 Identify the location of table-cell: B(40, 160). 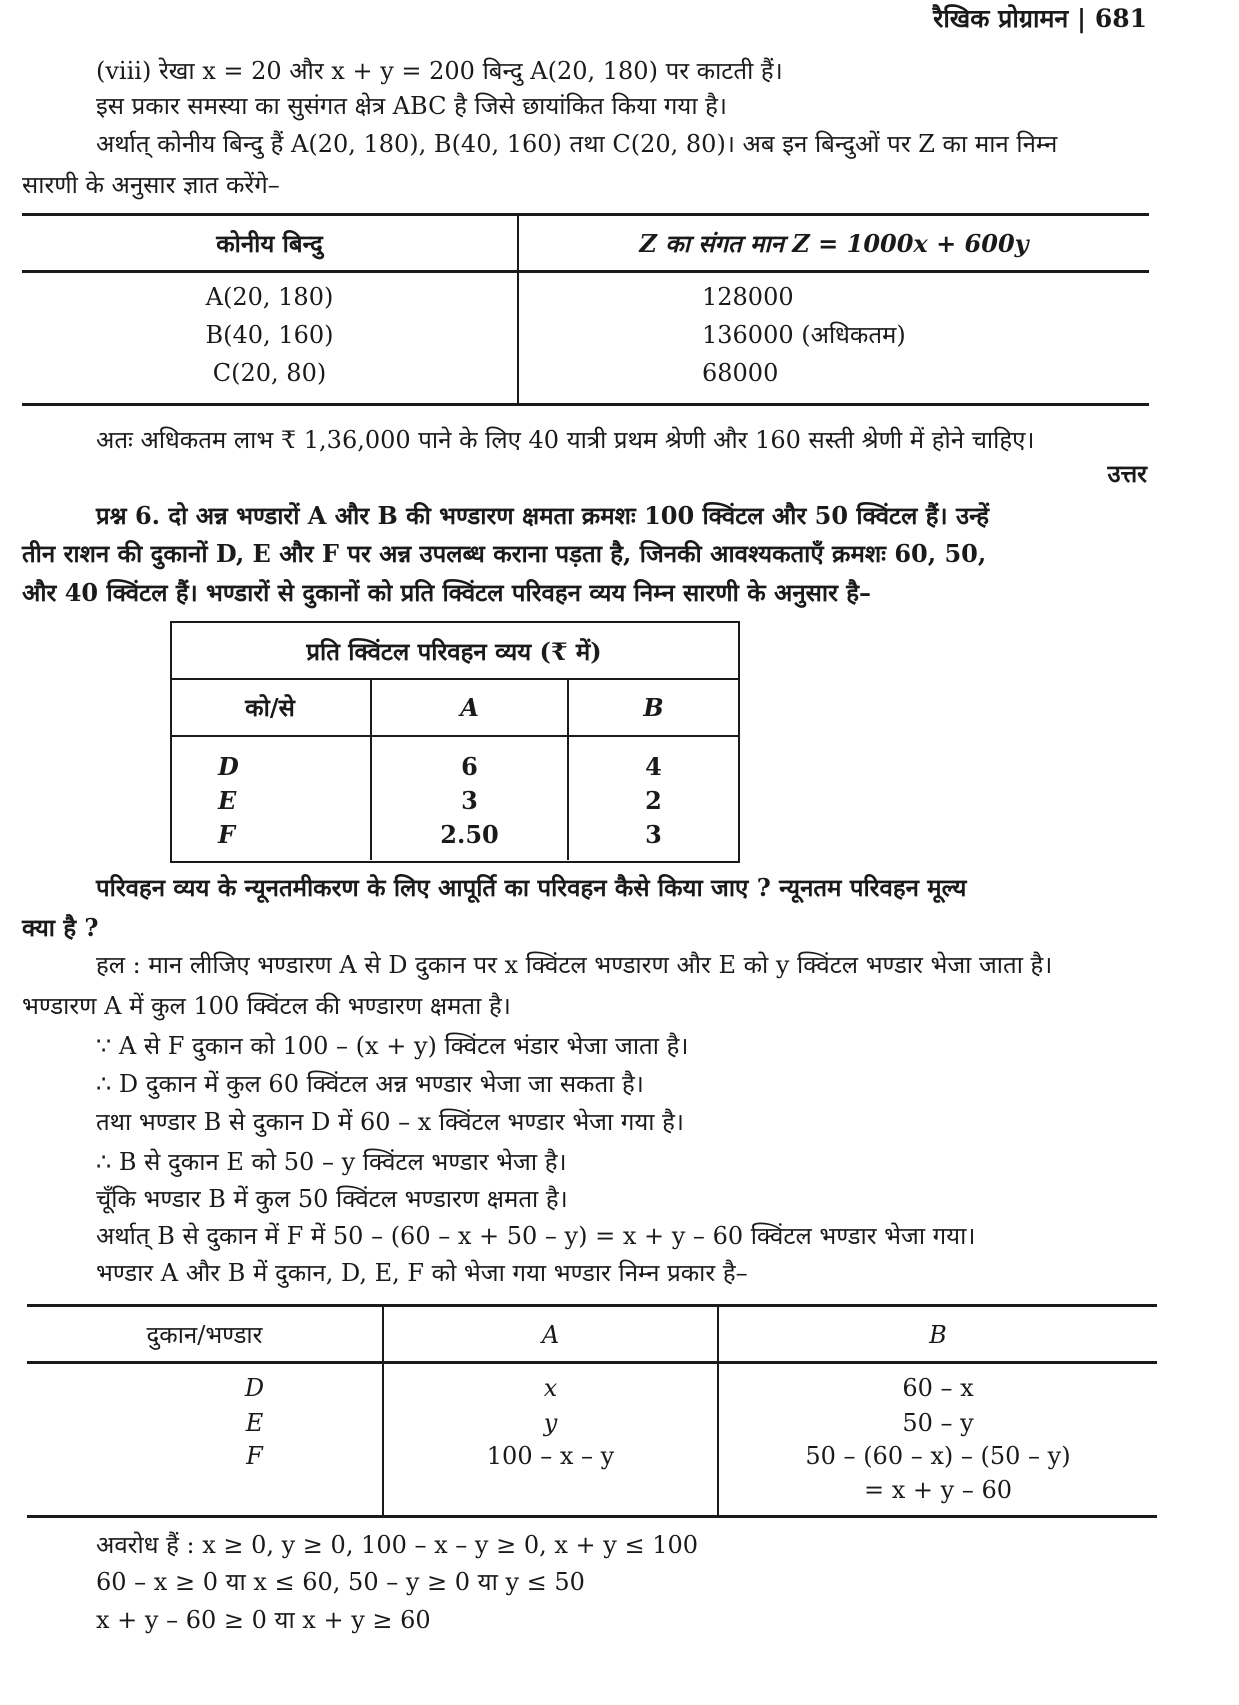
(269, 335).